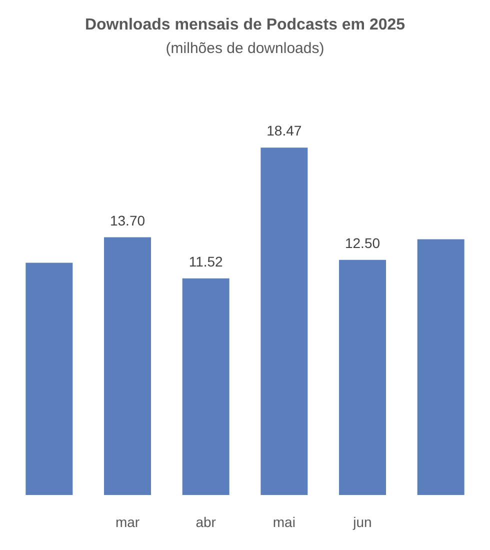 The width and height of the screenshot is (490, 550). What do you see at coordinates (284, 522) in the screenshot?
I see `x-tick-label: mai` at bounding box center [284, 522].